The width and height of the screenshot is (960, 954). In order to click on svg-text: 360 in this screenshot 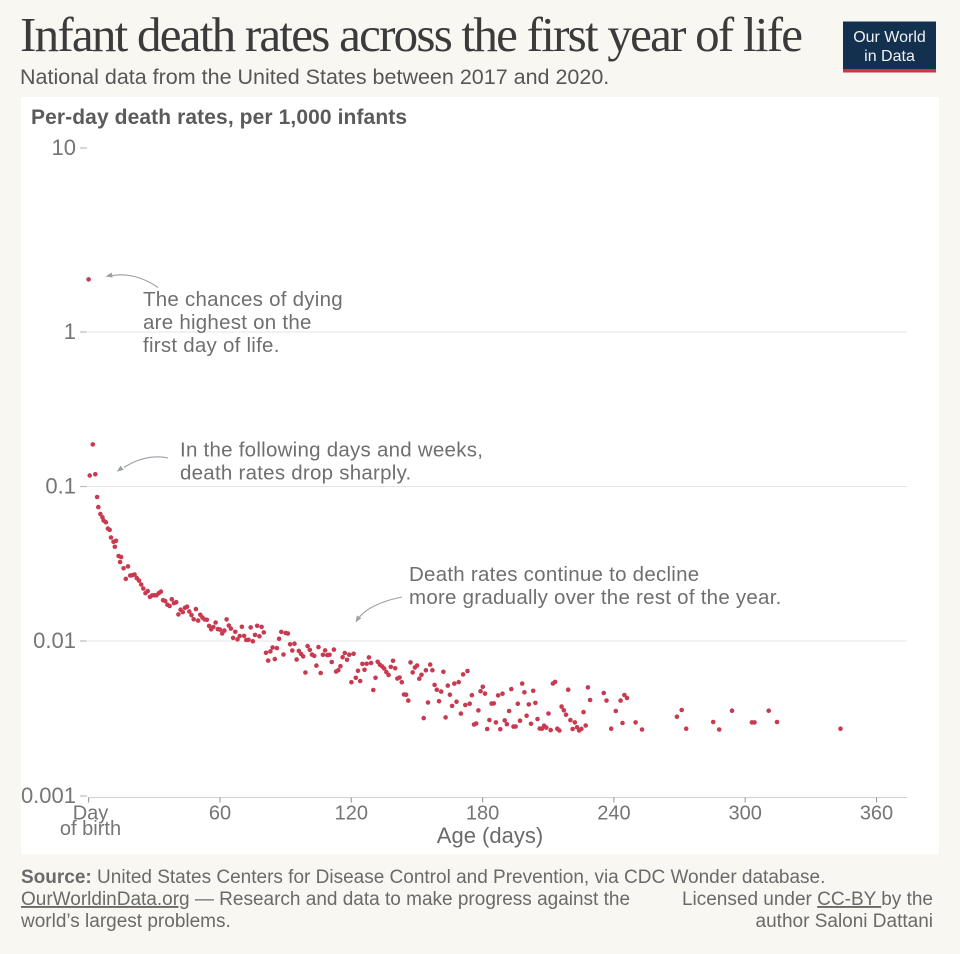, I will do `click(876, 814)`.